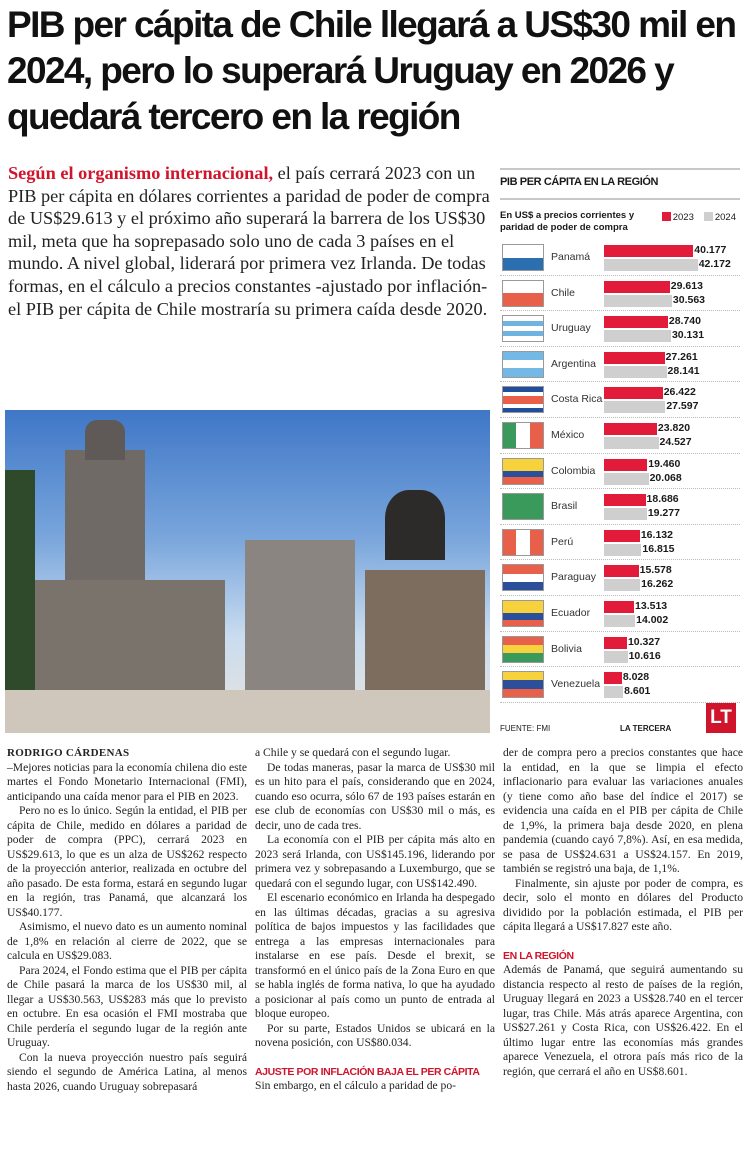 The width and height of the screenshot is (746, 1163). I want to click on value-label-2023: 8.028, so click(636, 677).